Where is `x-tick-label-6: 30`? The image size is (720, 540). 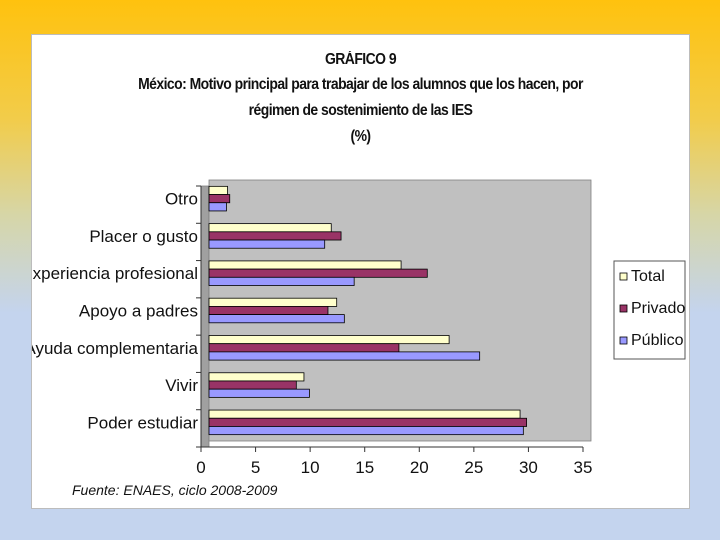 x-tick-label-6: 30 is located at coordinates (528, 467).